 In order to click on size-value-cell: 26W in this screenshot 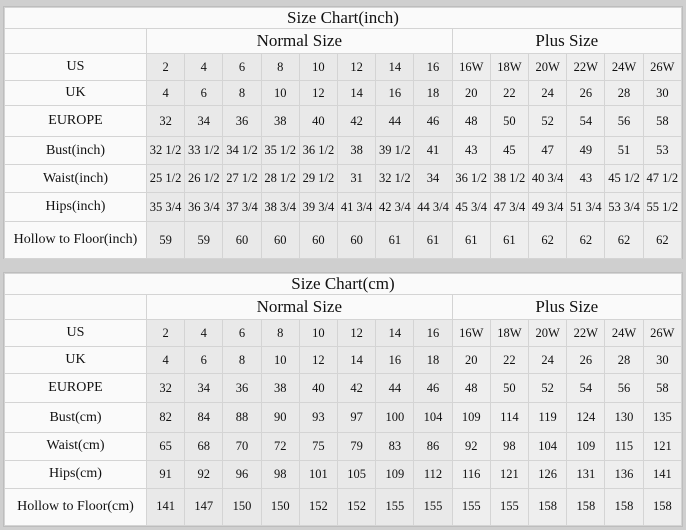, I will do `click(662, 333)`.